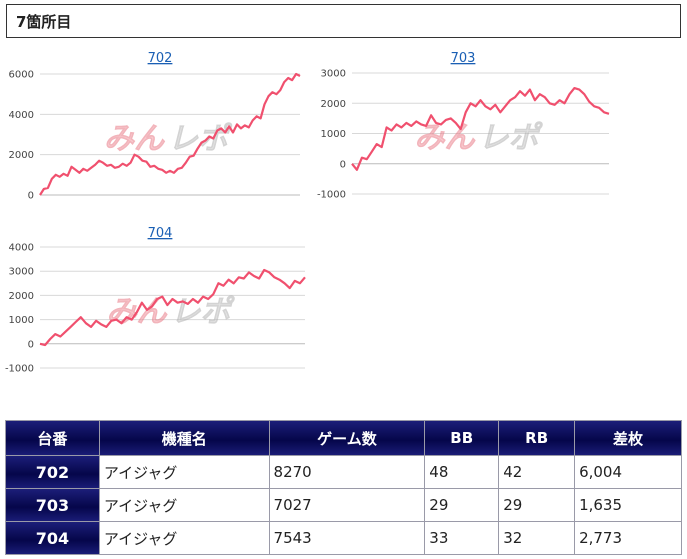 This screenshot has width=687, height=559. Describe the element at coordinates (537, 472) in the screenshot. I see `row-rb: 42` at that location.